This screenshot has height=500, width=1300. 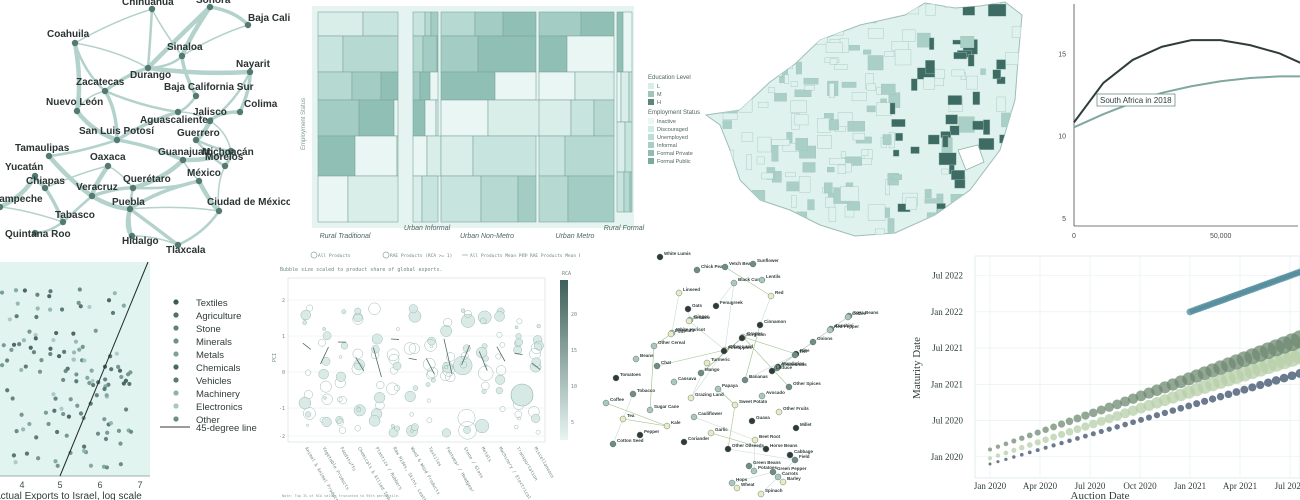 I want to click on y-tick-label: 15, so click(x=1062, y=54).